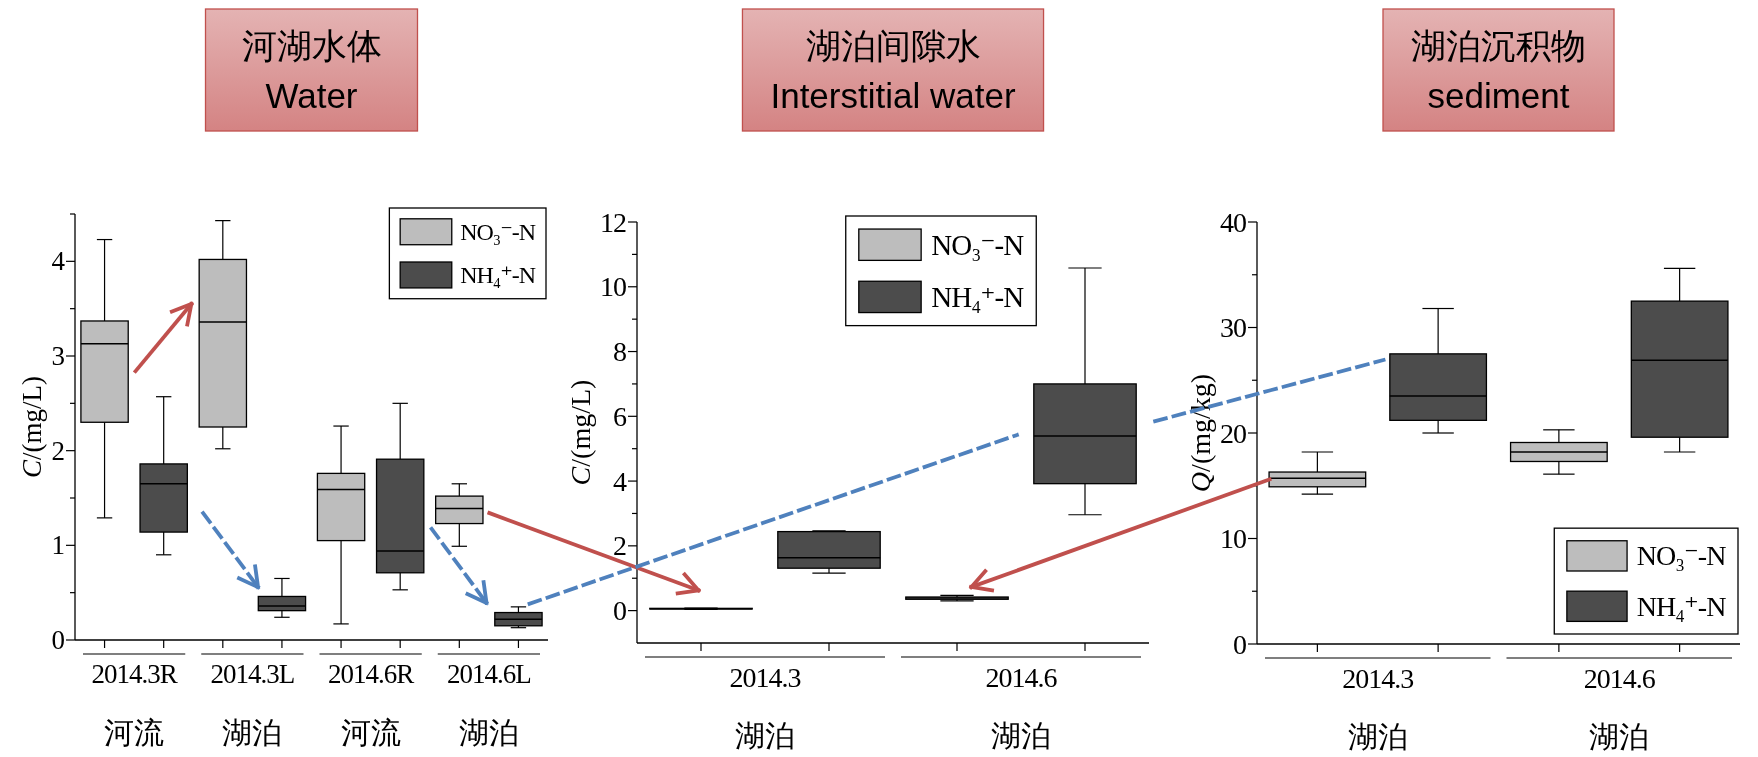 This screenshot has width=1758, height=757. I want to click on chart-subtitle: Water, so click(311, 95).